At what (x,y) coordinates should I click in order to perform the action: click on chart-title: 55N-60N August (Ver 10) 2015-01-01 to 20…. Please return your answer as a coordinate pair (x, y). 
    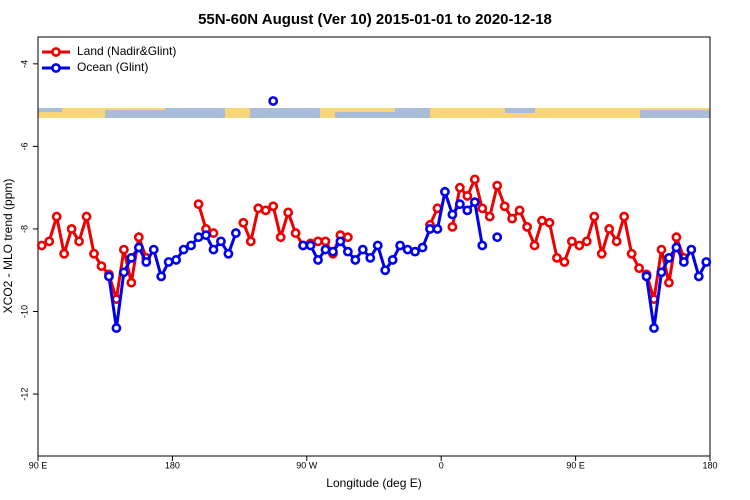
    Looking at the image, I should click on (375, 19).